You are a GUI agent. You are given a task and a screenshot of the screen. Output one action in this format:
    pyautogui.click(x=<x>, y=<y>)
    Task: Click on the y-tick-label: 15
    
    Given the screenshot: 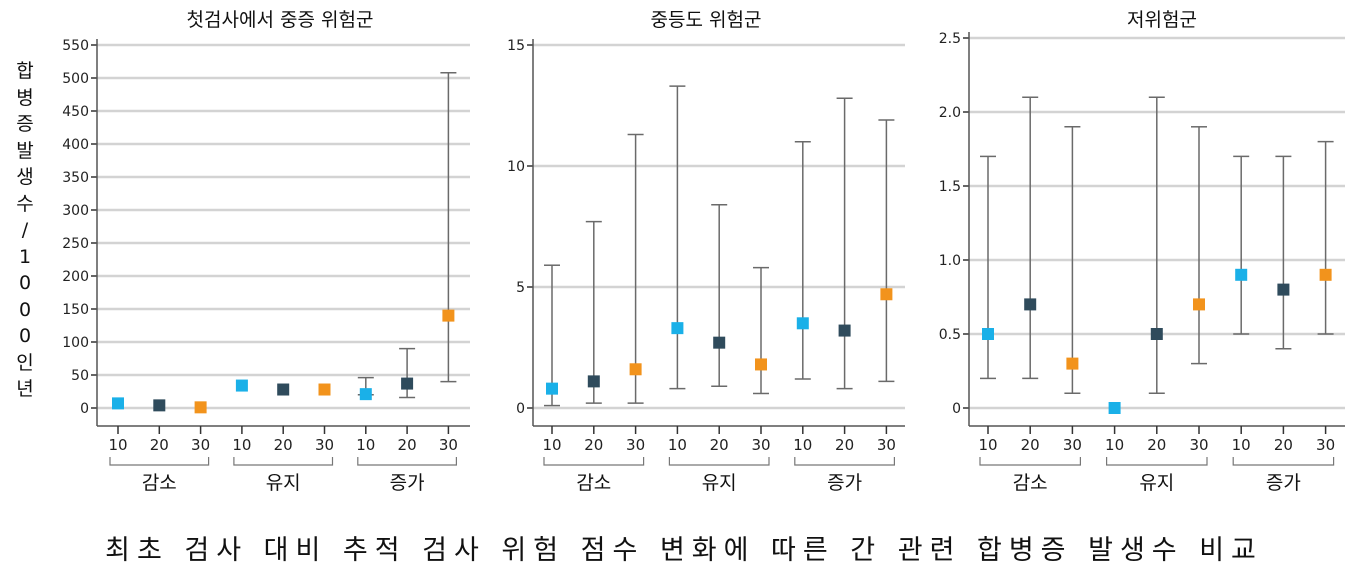 What is the action you would take?
    pyautogui.click(x=516, y=46)
    